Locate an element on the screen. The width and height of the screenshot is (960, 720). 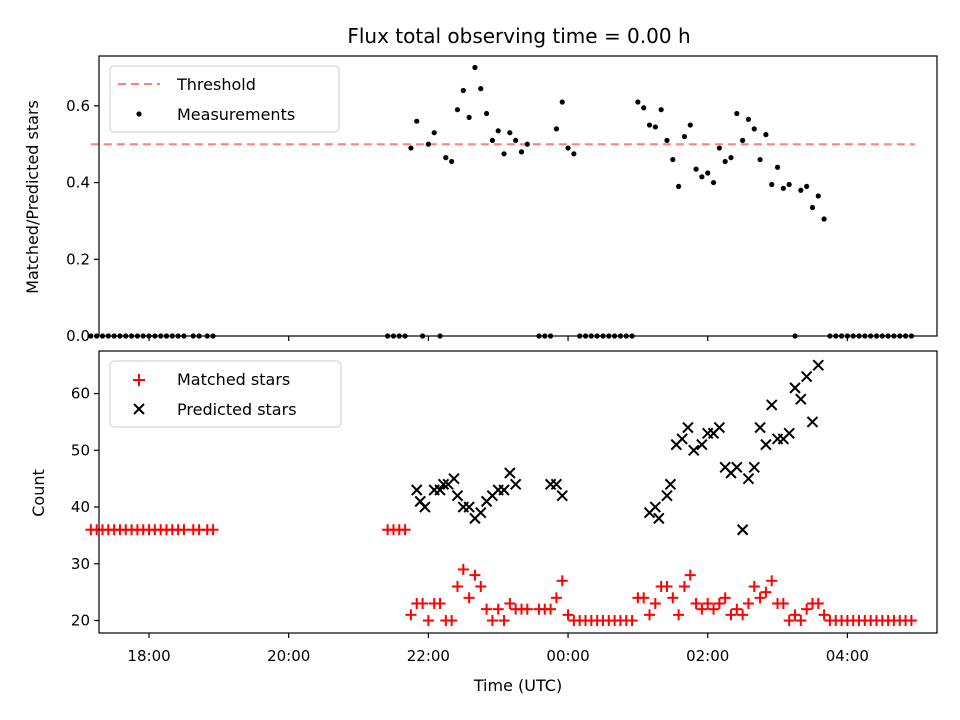
legend-matched-swatch is located at coordinates (139, 380).